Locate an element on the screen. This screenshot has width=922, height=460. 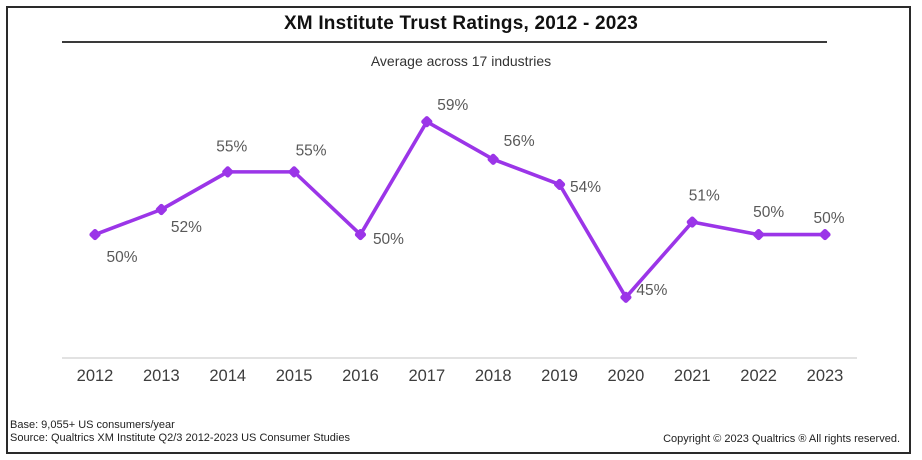
data-point-2017 is located at coordinates (427, 122).